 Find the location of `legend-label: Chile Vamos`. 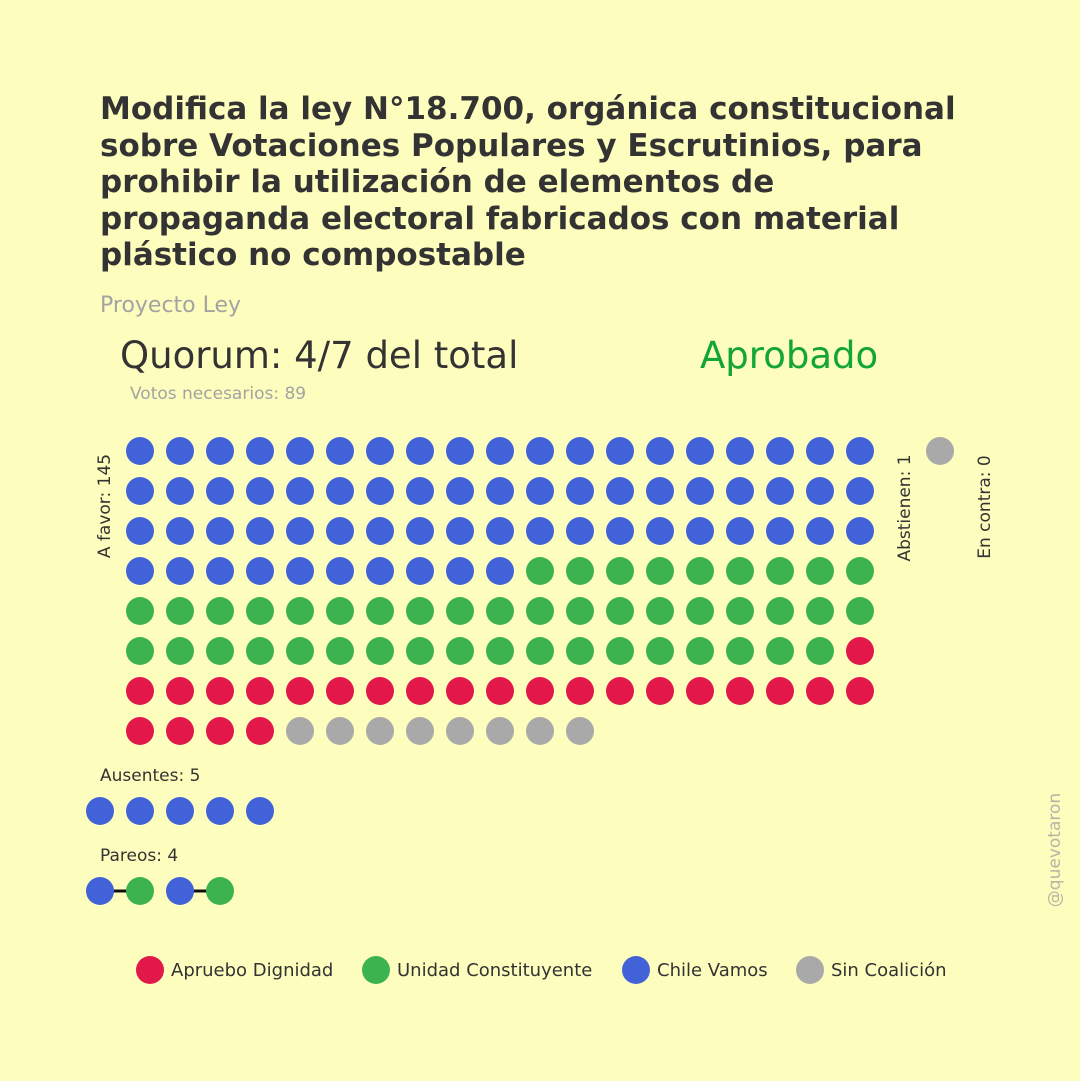

legend-label: Chile Vamos is located at coordinates (712, 970).